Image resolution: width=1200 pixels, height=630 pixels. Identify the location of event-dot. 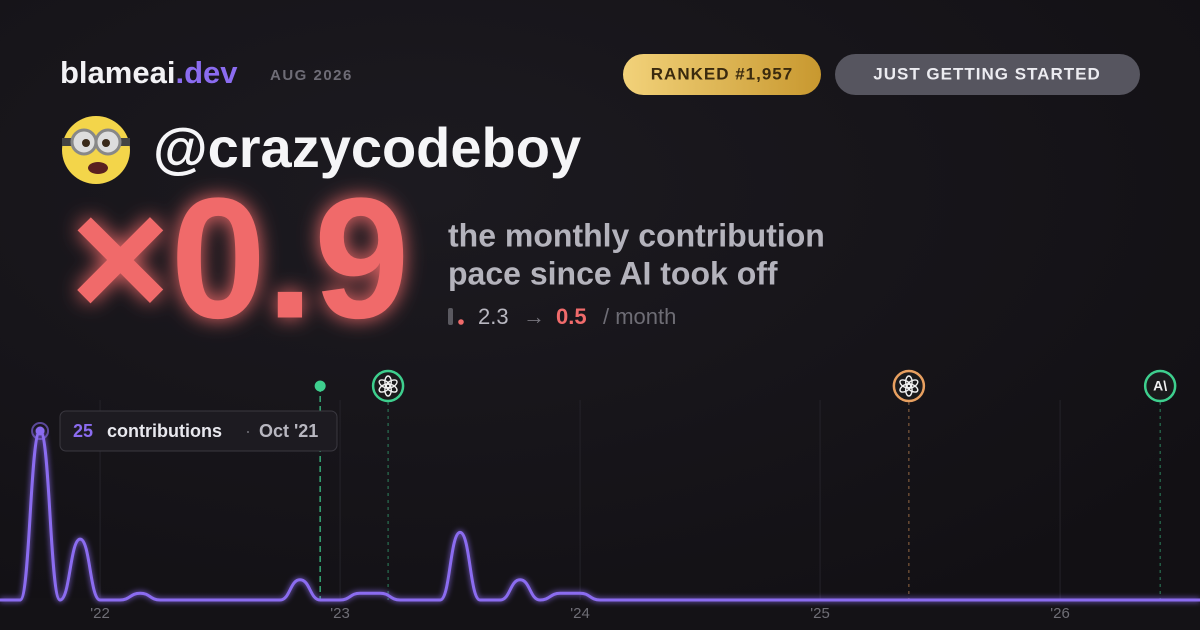
(320, 386).